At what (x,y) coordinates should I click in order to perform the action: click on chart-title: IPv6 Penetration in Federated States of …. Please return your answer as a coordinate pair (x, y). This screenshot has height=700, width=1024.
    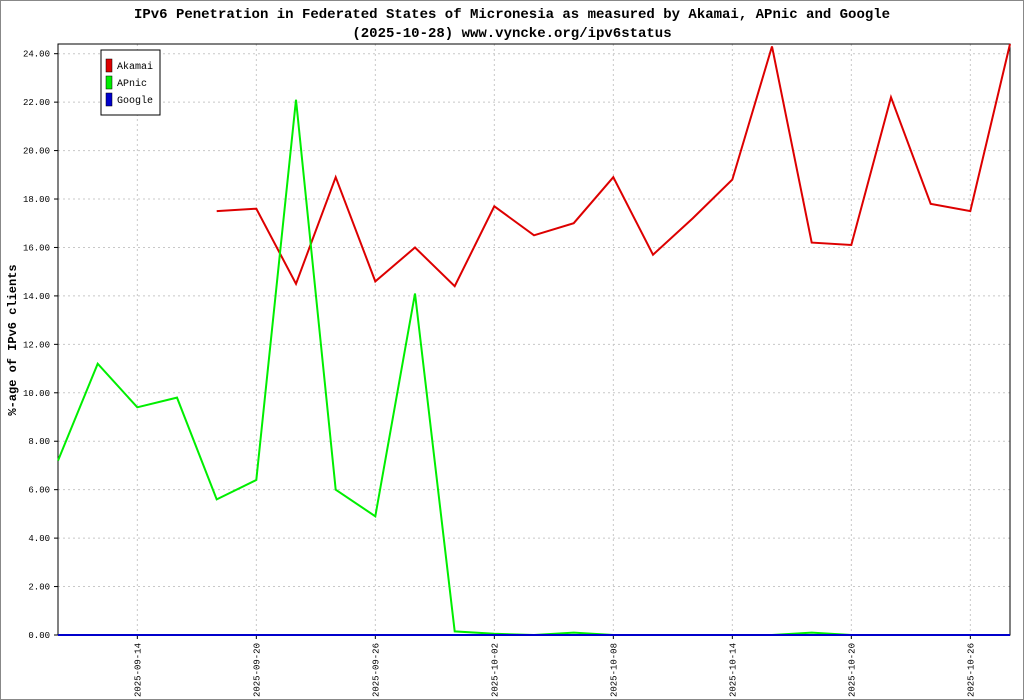
    Looking at the image, I should click on (512, 15).